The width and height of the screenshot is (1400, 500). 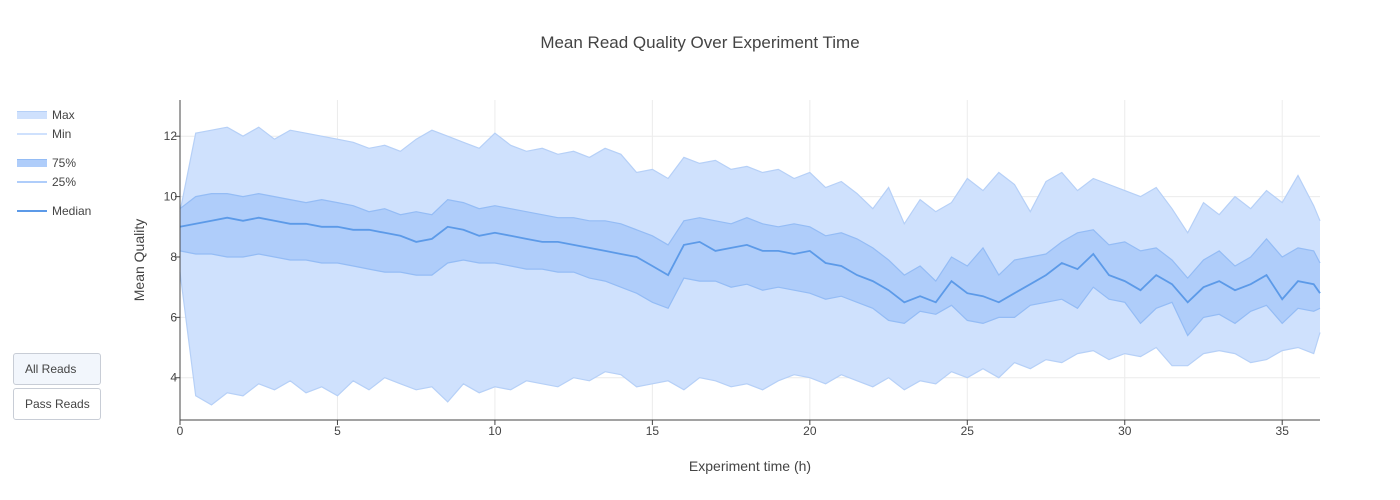 What do you see at coordinates (57, 404) in the screenshot?
I see `pass-reads-button: Pass Reads` at bounding box center [57, 404].